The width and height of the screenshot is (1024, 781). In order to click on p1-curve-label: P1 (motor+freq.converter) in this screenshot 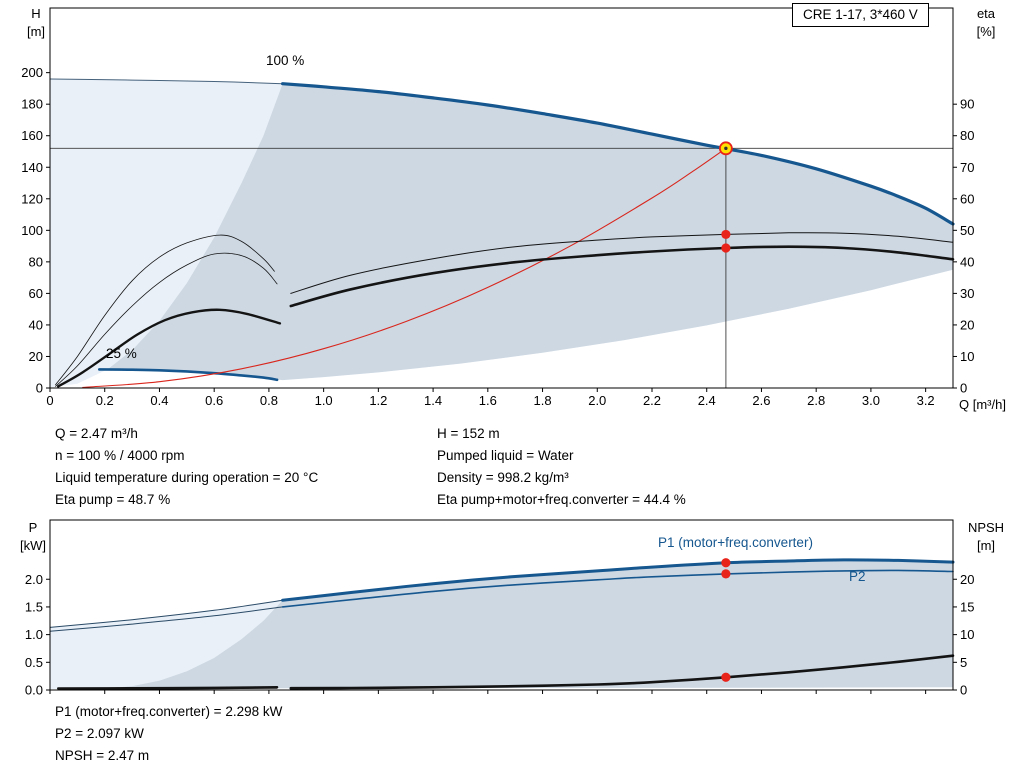, I will do `click(735, 542)`.